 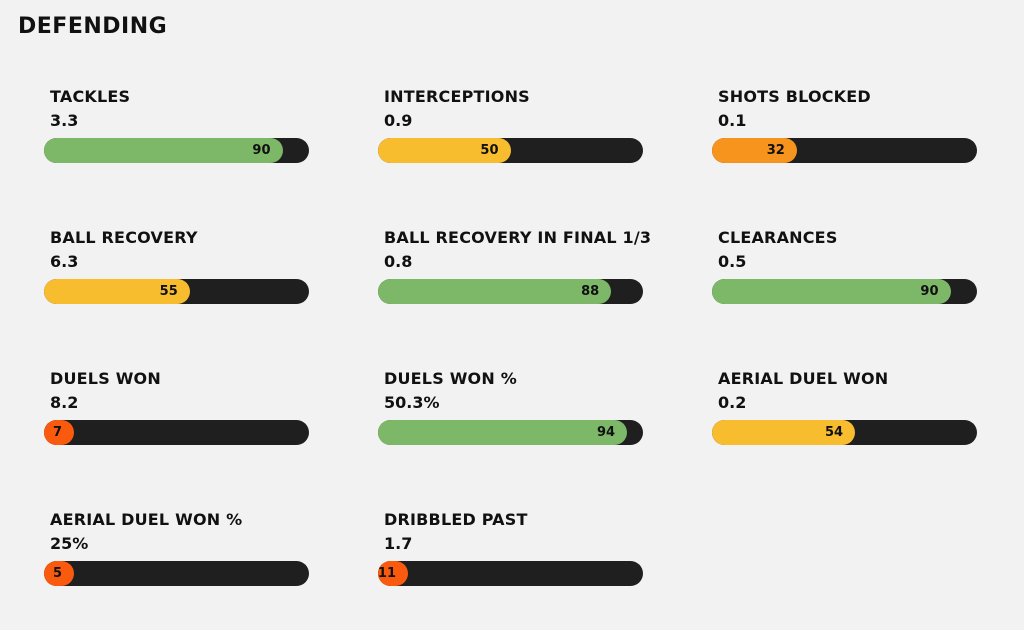 I want to click on percentile-label: 5, so click(x=57, y=573).